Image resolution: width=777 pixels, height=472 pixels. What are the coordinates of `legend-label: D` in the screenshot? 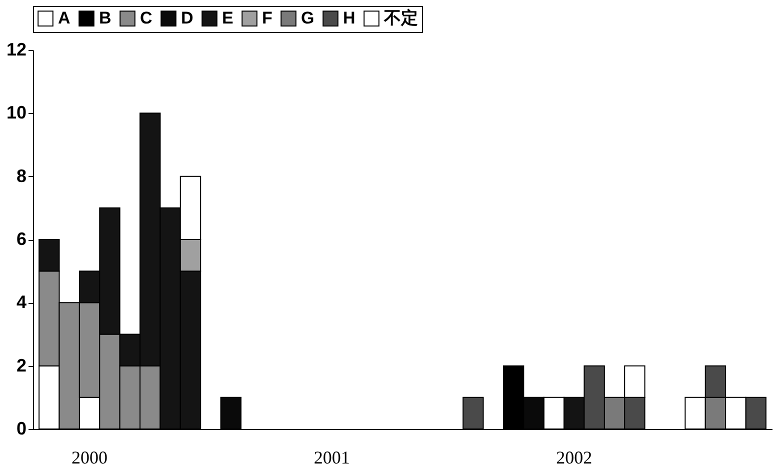 It's located at (187, 18).